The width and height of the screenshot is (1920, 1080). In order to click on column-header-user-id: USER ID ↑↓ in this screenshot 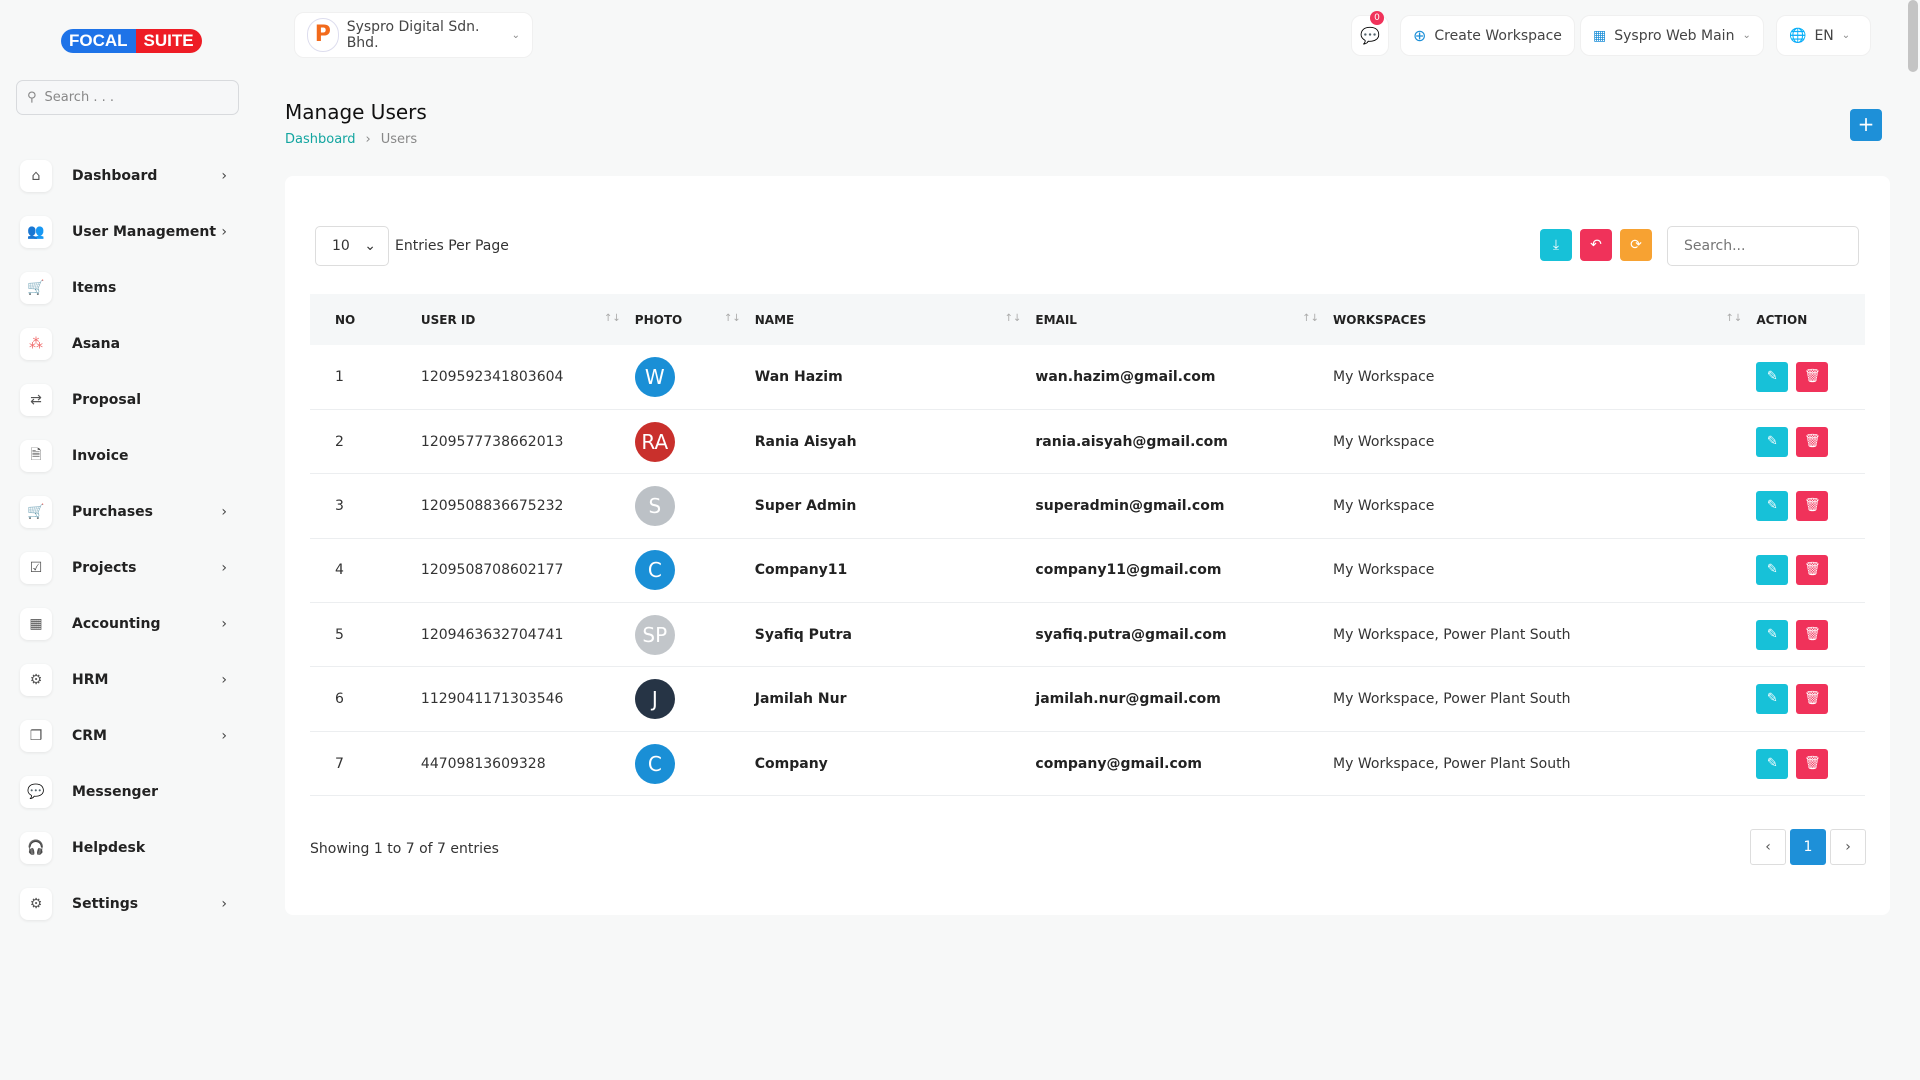, I will do `click(527, 319)`.